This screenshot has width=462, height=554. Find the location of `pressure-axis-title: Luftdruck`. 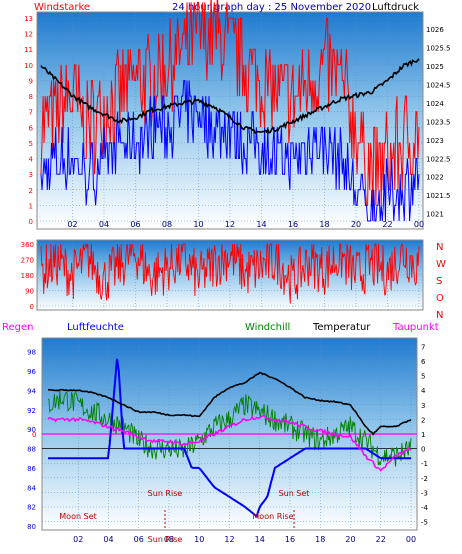

pressure-axis-title: Luftdruck is located at coordinates (395, 7).